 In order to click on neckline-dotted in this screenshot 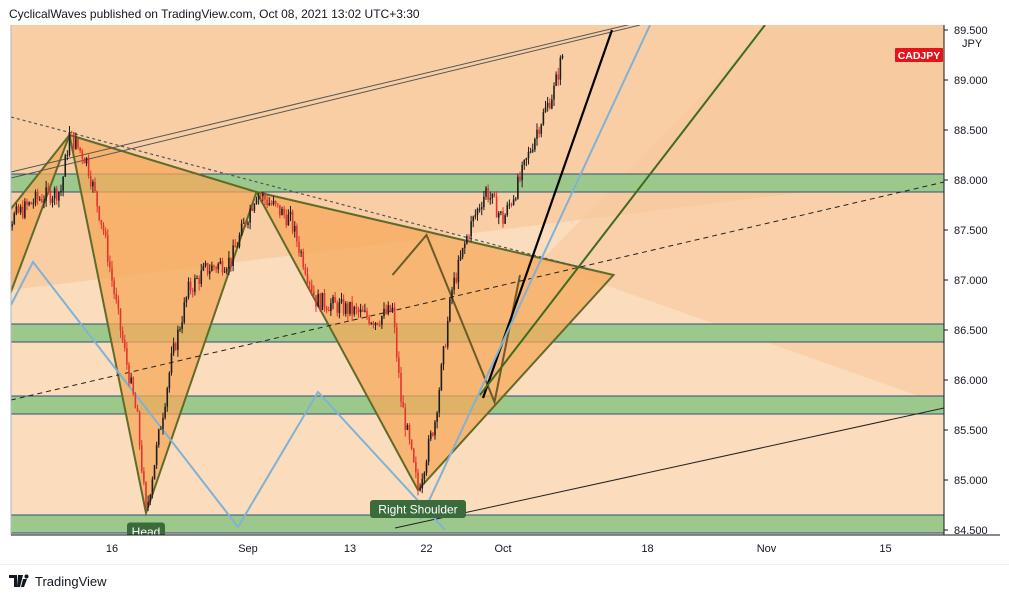, I will do `click(301, 193)`.